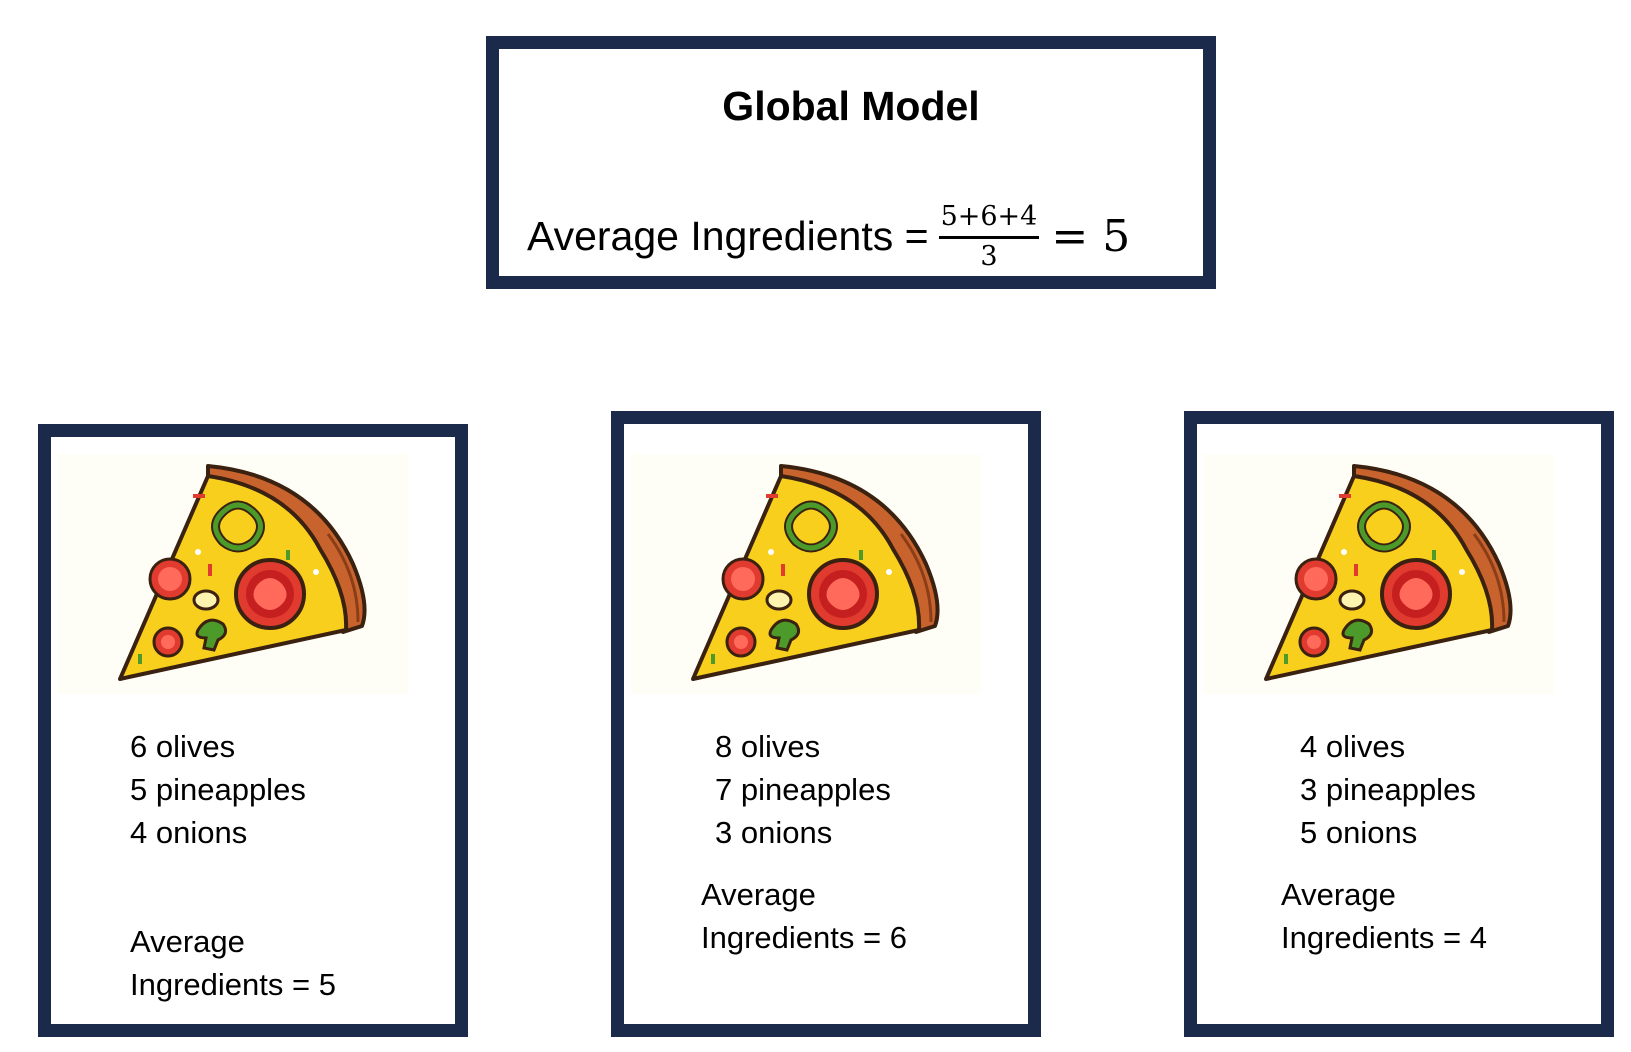 The image size is (1631, 1052). I want to click on formula-equals: =, so click(1070, 236).